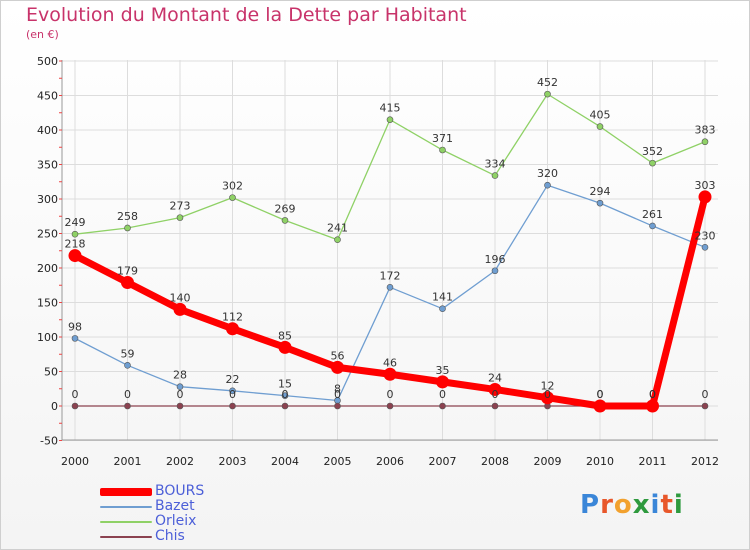 The height and width of the screenshot is (550, 750). What do you see at coordinates (180, 206) in the screenshot?
I see `data-label: 273` at bounding box center [180, 206].